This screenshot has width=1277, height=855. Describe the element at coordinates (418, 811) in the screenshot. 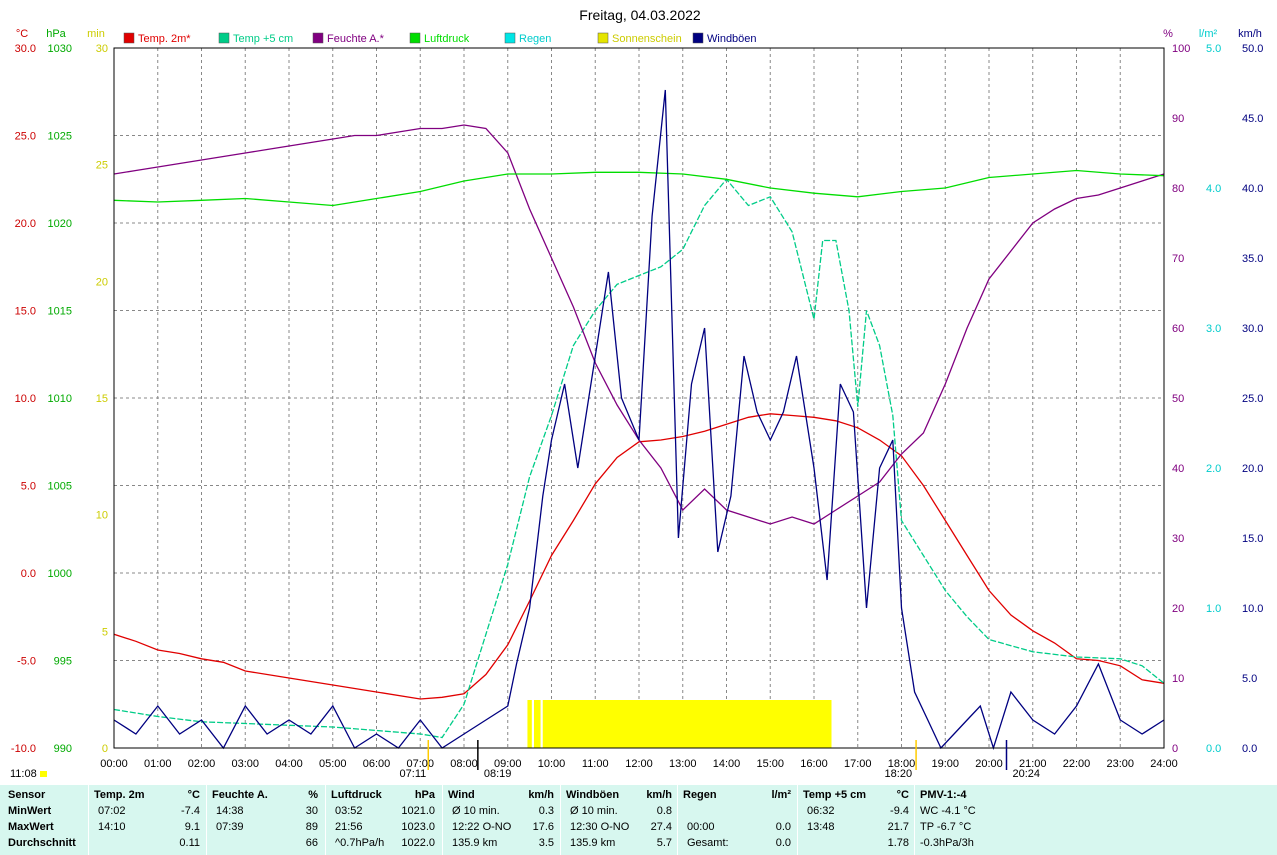

I see `stats-cell-value: 1021.0` at that location.